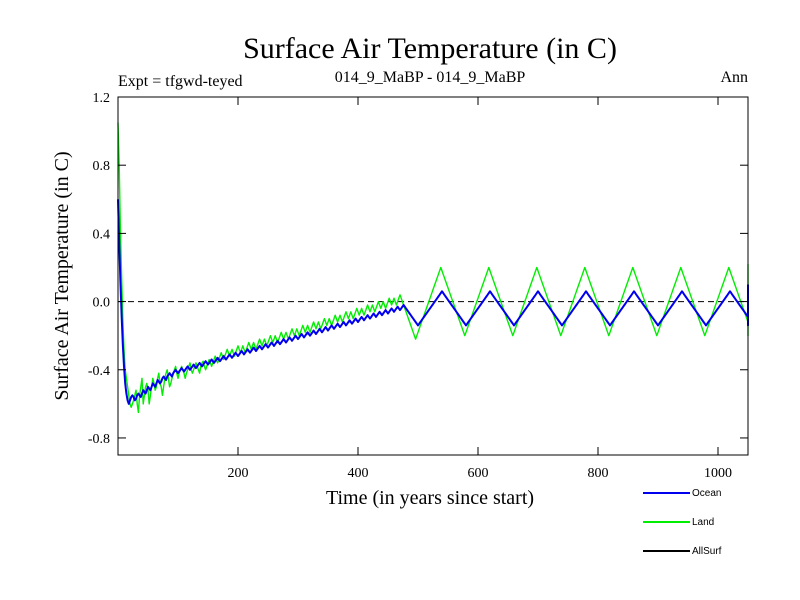 The width and height of the screenshot is (800, 600). What do you see at coordinates (238, 473) in the screenshot?
I see `x-tick-label: 200` at bounding box center [238, 473].